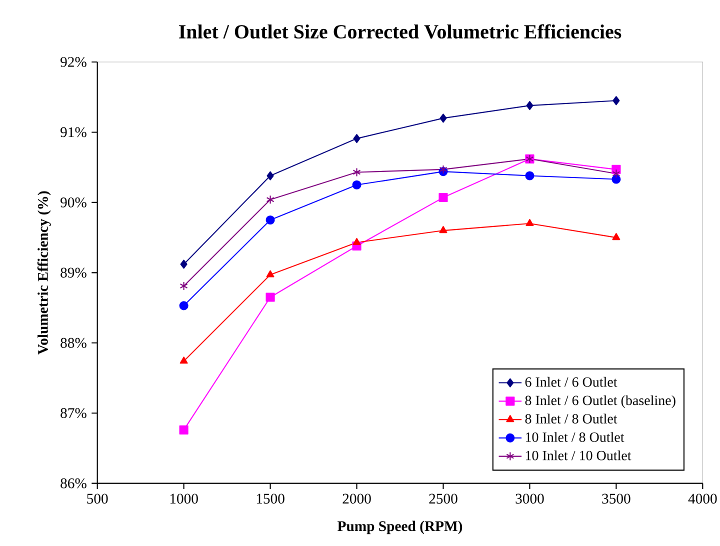 Image resolution: width=720 pixels, height=546 pixels. I want to click on y-tick-label: 89%, so click(73, 273).